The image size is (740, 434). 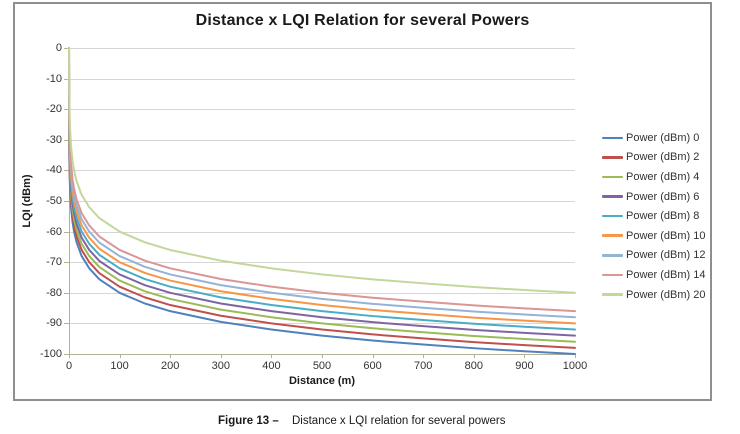 I want to click on y-tick-label: -30, so click(x=54, y=139).